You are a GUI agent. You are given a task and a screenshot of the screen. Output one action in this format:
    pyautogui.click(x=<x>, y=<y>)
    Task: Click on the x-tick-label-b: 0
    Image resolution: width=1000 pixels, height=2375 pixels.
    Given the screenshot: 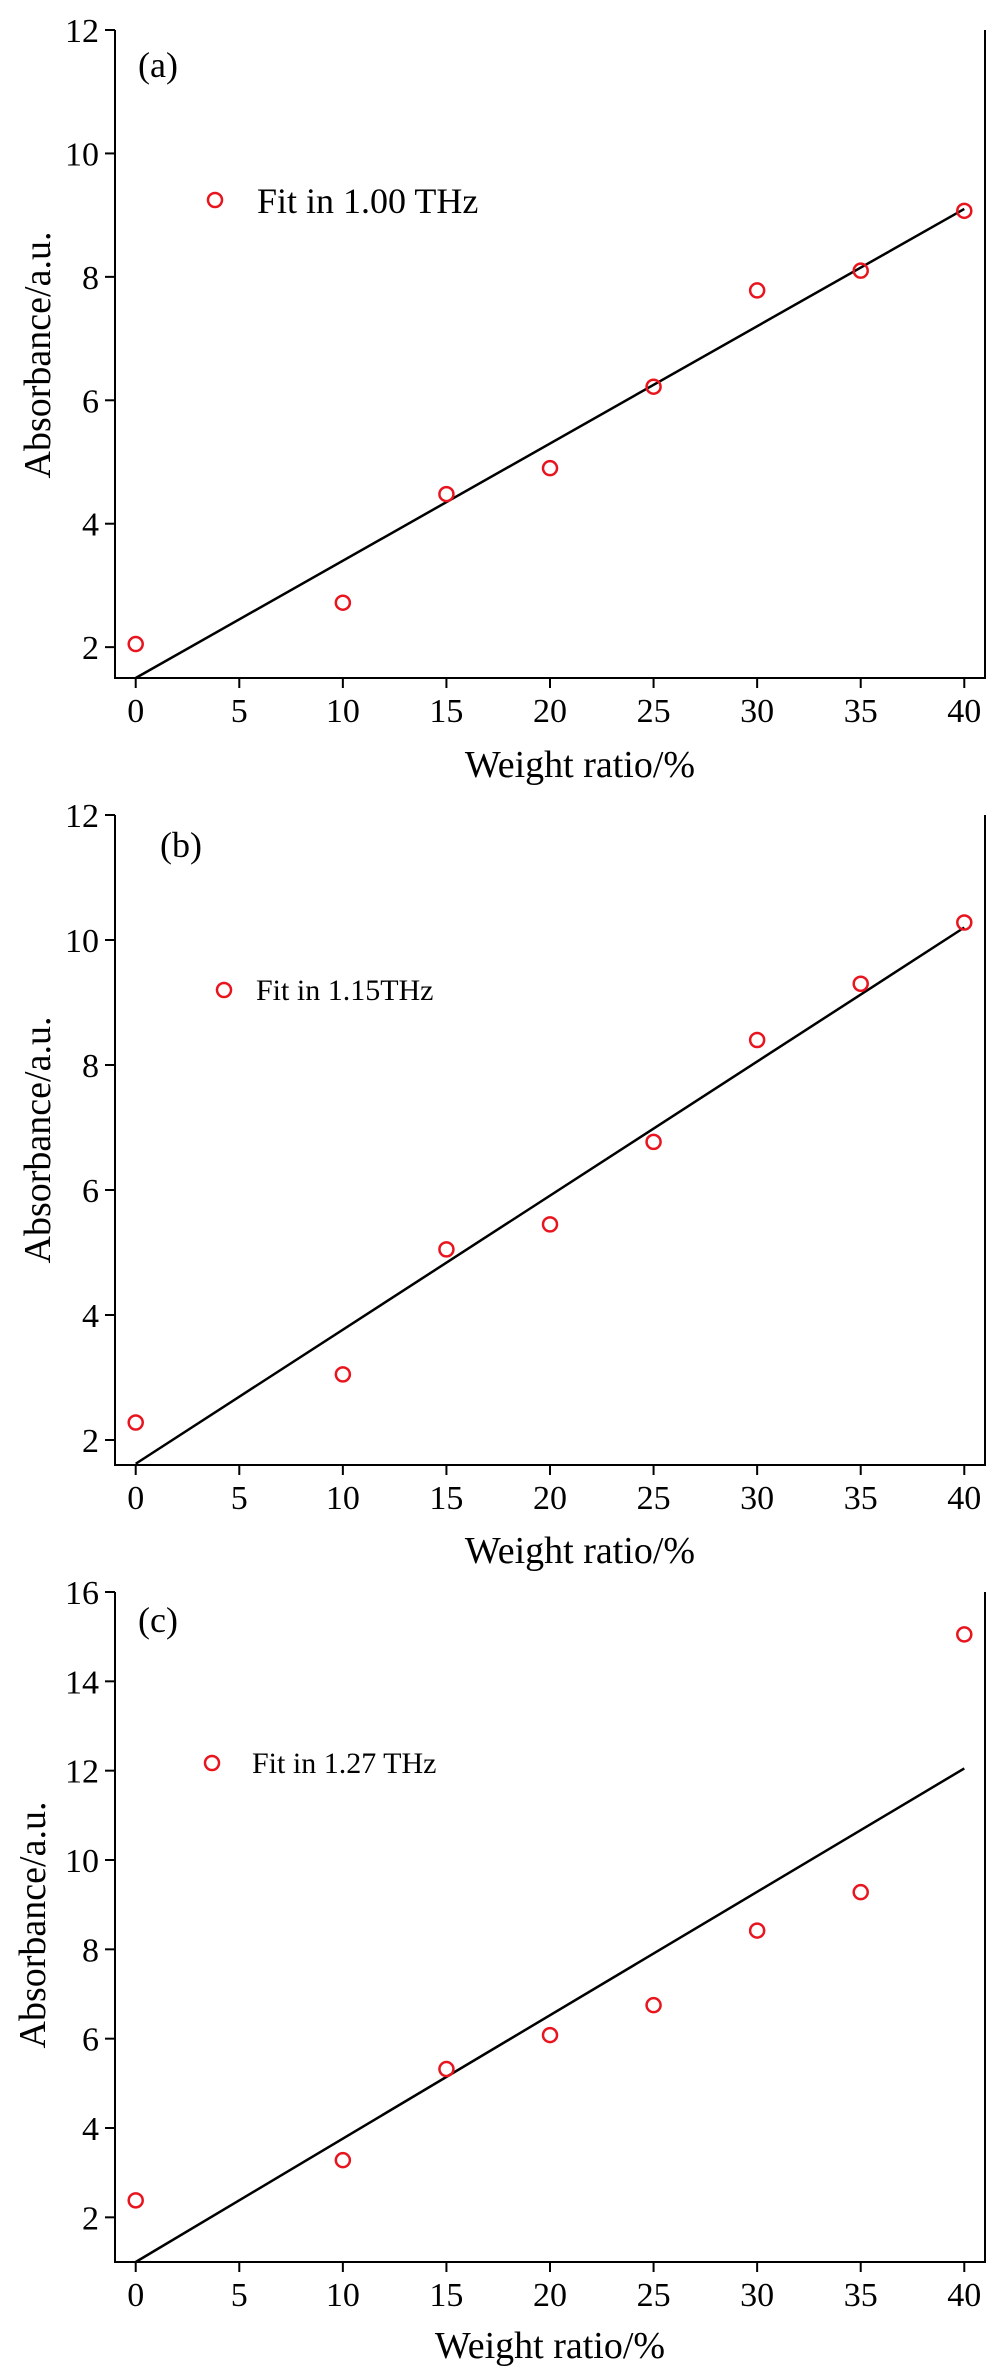 What is the action you would take?
    pyautogui.click(x=135, y=1498)
    